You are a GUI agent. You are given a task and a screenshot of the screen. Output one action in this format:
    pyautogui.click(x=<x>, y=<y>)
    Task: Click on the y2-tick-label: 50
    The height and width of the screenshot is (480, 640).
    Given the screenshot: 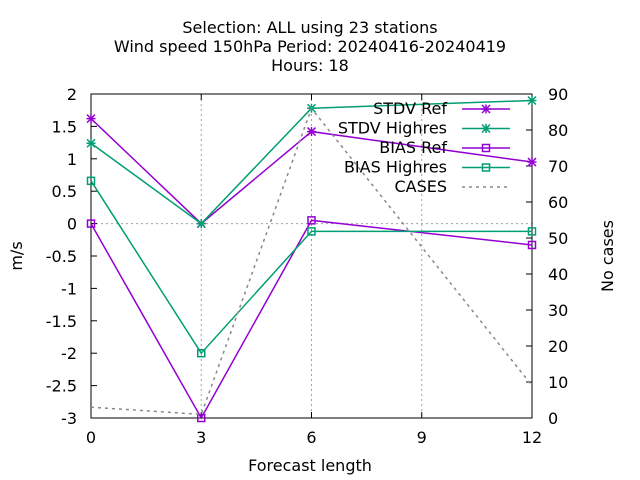 What is the action you would take?
    pyautogui.click(x=558, y=238)
    